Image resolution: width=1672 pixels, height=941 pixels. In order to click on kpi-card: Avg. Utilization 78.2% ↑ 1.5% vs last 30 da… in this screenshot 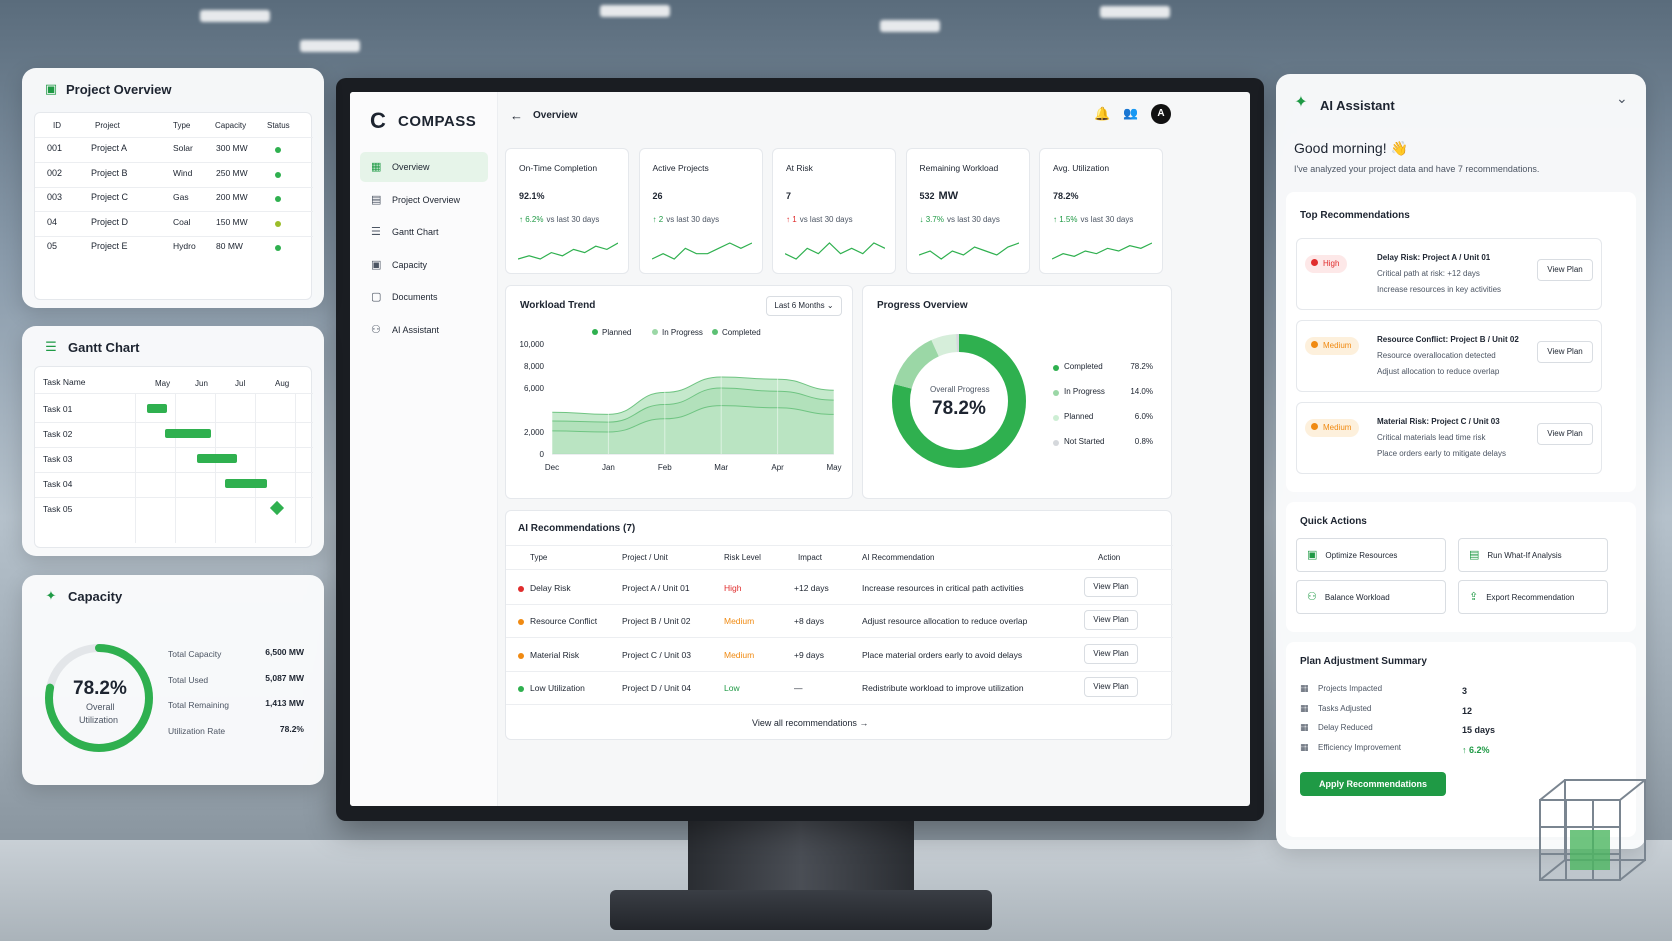, I will do `click(1101, 211)`.